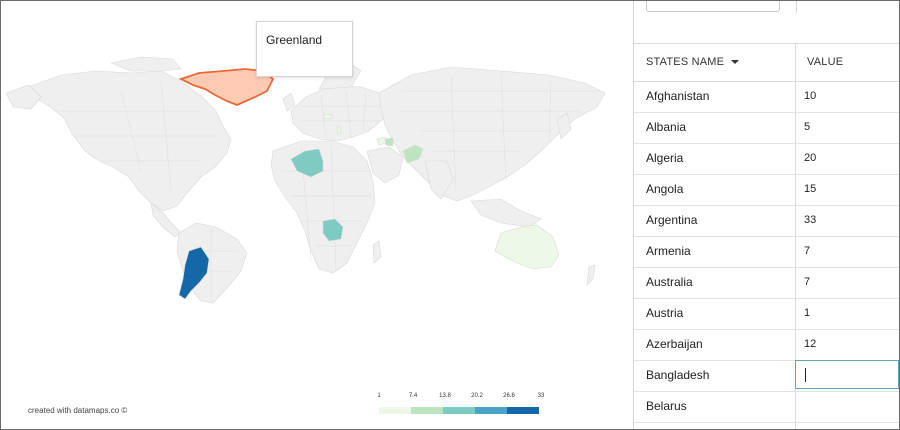  What do you see at coordinates (445, 396) in the screenshot?
I see `legend-tick: 13.8` at bounding box center [445, 396].